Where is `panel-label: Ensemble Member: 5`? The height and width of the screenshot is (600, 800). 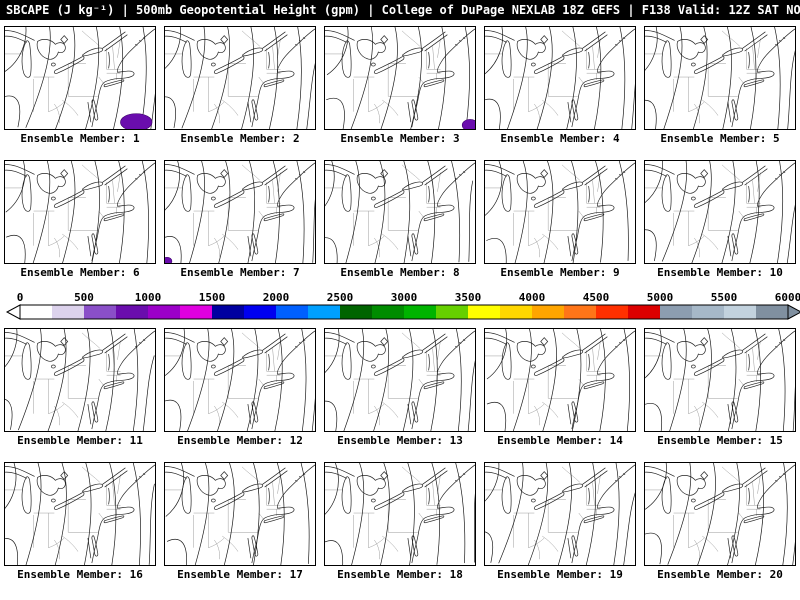 panel-label: Ensemble Member: 5 is located at coordinates (720, 138).